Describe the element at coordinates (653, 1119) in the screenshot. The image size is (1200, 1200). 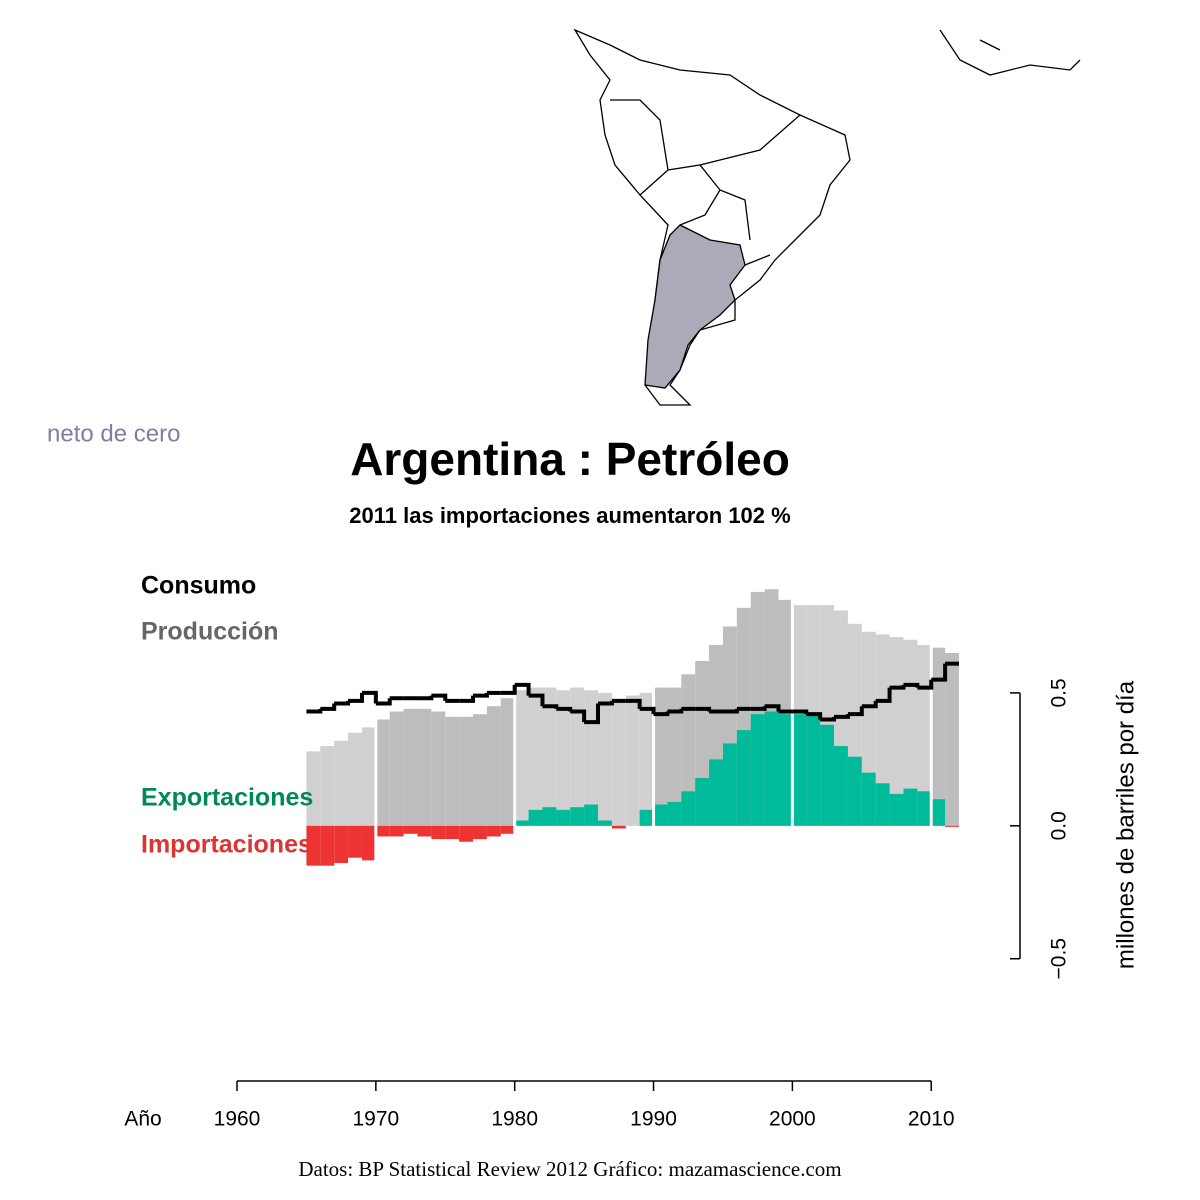
I see `x-tick-label: 1990` at that location.